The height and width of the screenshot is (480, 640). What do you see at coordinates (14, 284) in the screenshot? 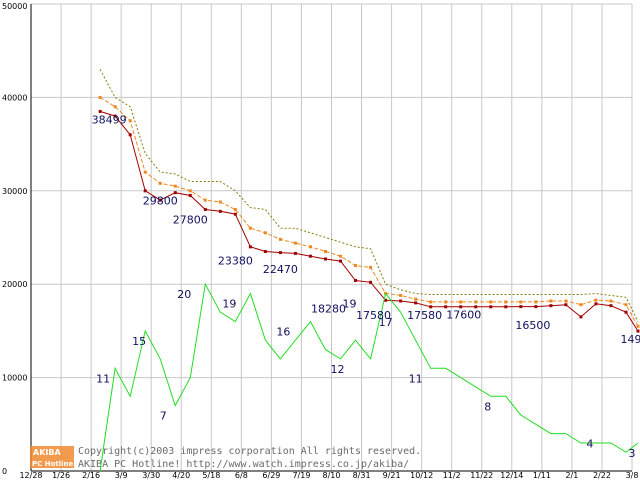
I see `y-tick-label: 20000` at bounding box center [14, 284].